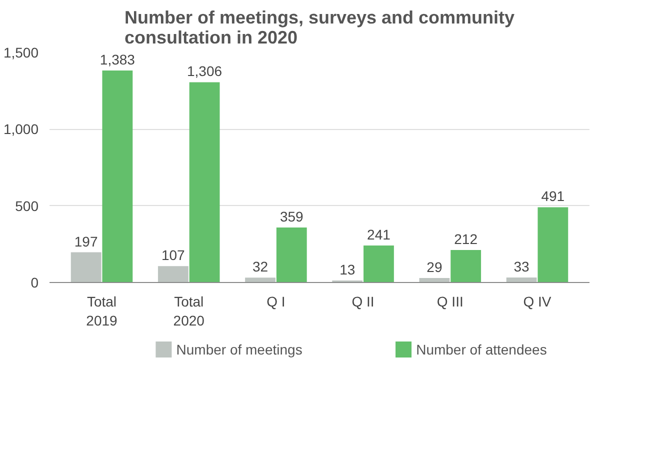  What do you see at coordinates (319, 28) in the screenshot?
I see `chart-title: Number of meetings, surveys and community consultation in 2020` at bounding box center [319, 28].